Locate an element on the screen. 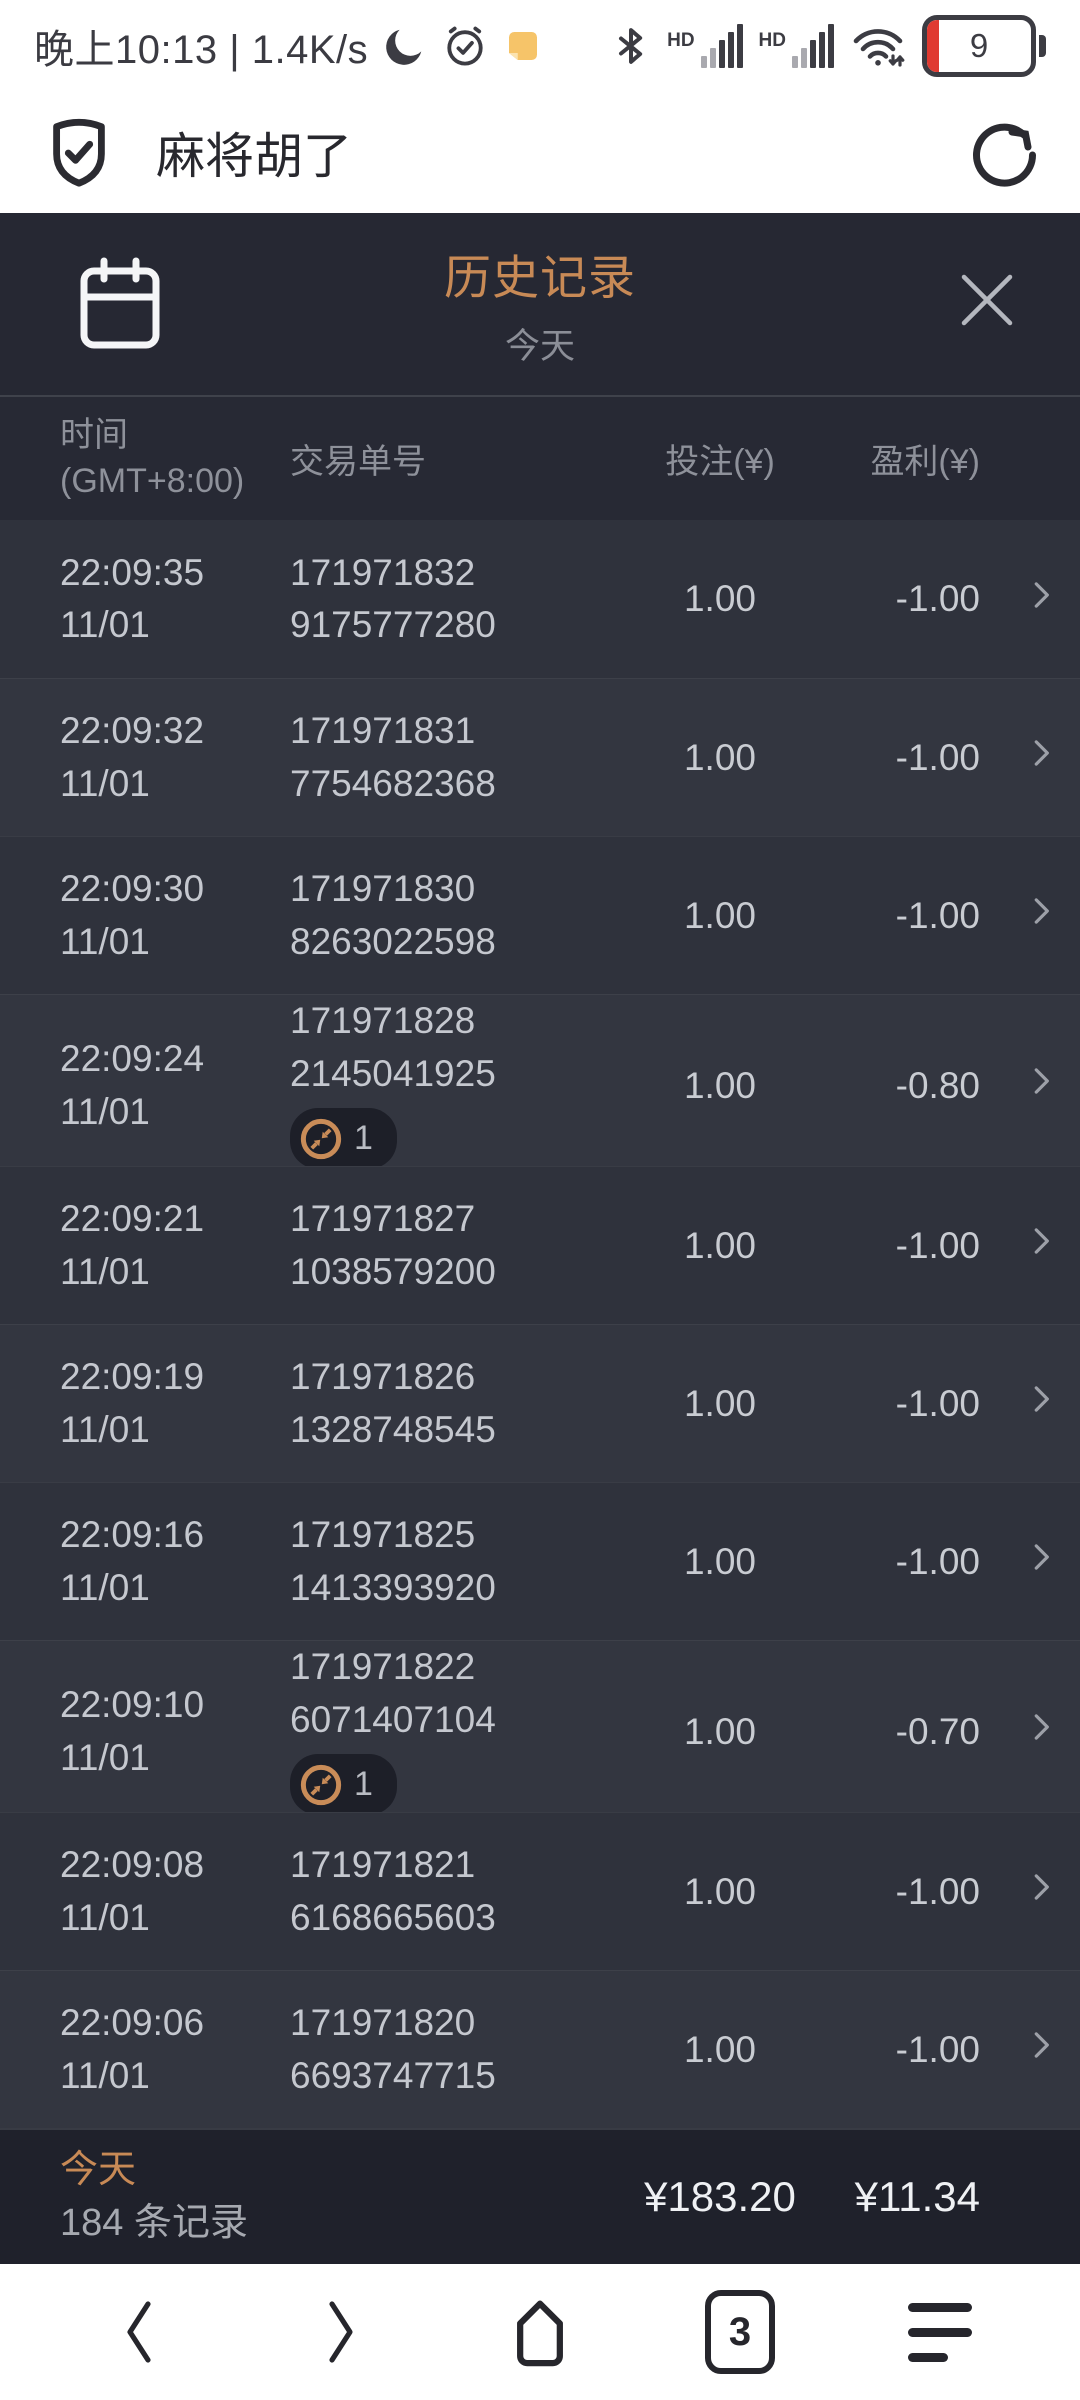 This screenshot has height=2400, width=1080. row-time: 22:09:30 is located at coordinates (132, 889).